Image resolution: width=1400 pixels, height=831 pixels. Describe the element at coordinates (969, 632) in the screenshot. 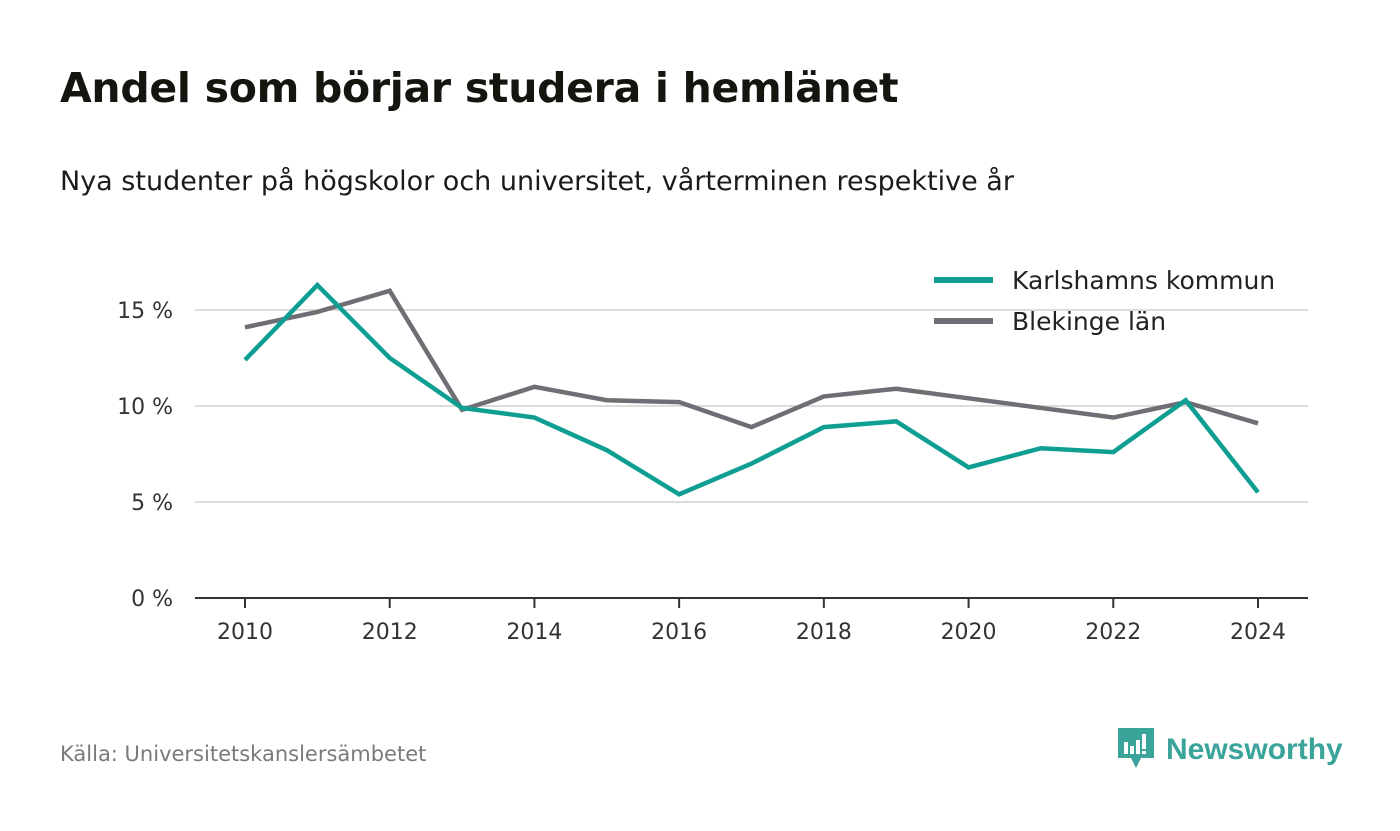

I see `x-tick-label: 2020` at that location.